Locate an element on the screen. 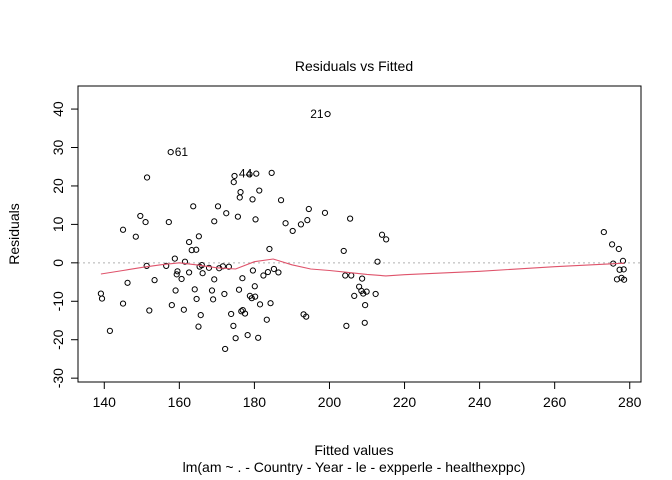  y-tick-label-2: -10 is located at coordinates (58, 301).